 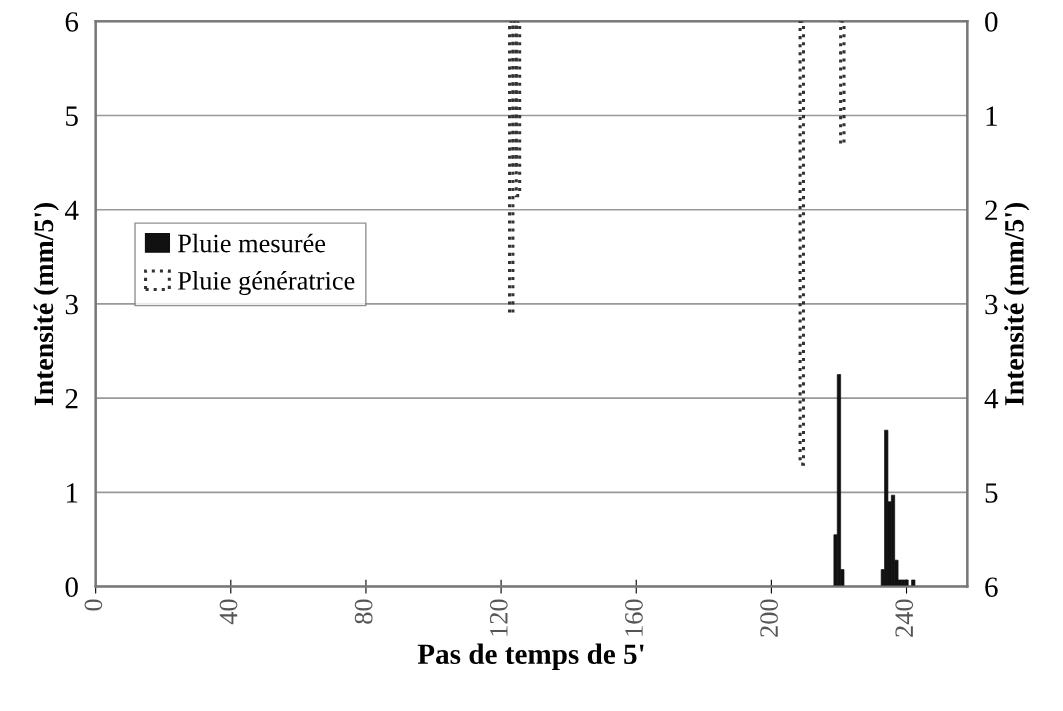 I want to click on y-axis-title: Intensité (mm/5'), so click(x=46, y=304).